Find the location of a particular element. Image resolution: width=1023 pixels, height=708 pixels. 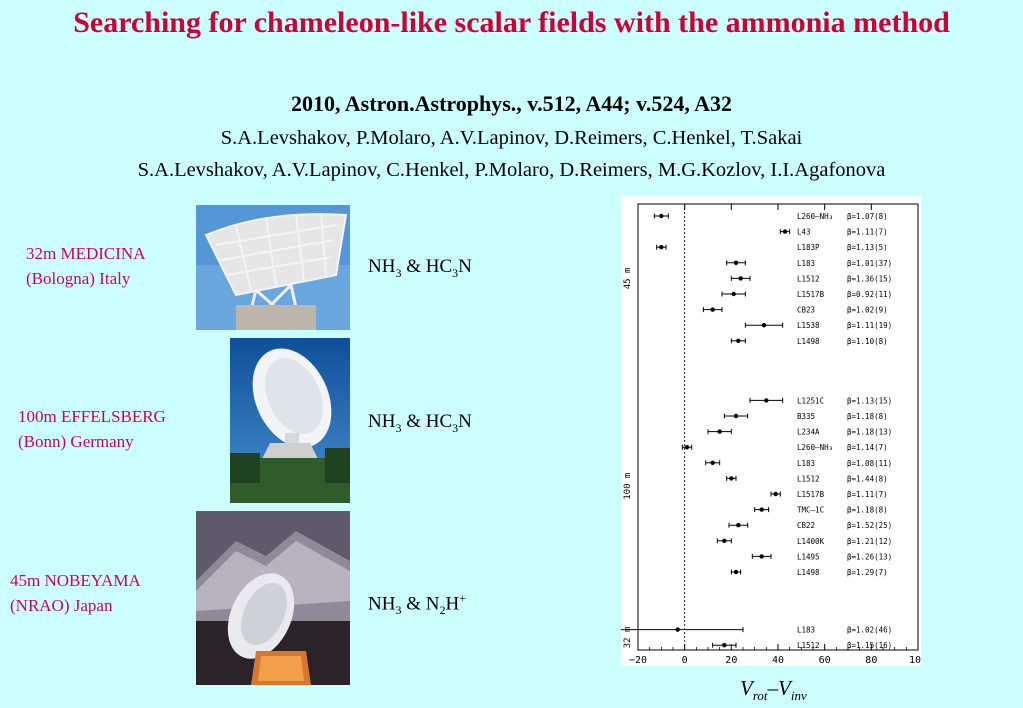

site-location: (NRAO) Japan is located at coordinates (61, 605).